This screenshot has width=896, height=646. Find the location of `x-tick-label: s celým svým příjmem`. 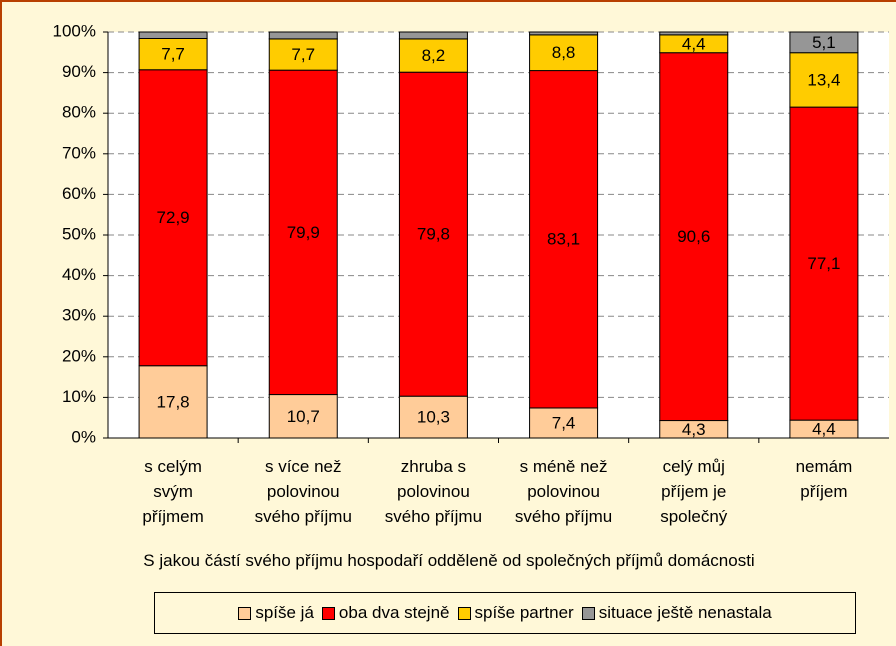

x-tick-label: s celým svým příjmem is located at coordinates (173, 491).